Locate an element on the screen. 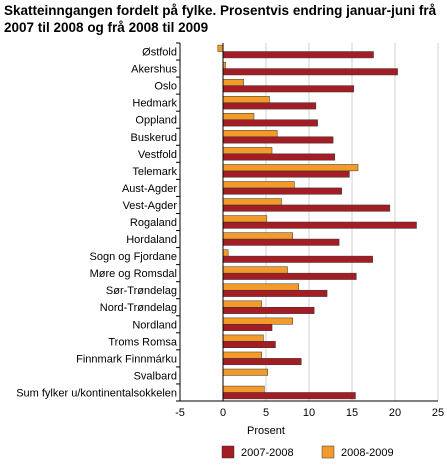  category-label: Oslo is located at coordinates (165, 87).